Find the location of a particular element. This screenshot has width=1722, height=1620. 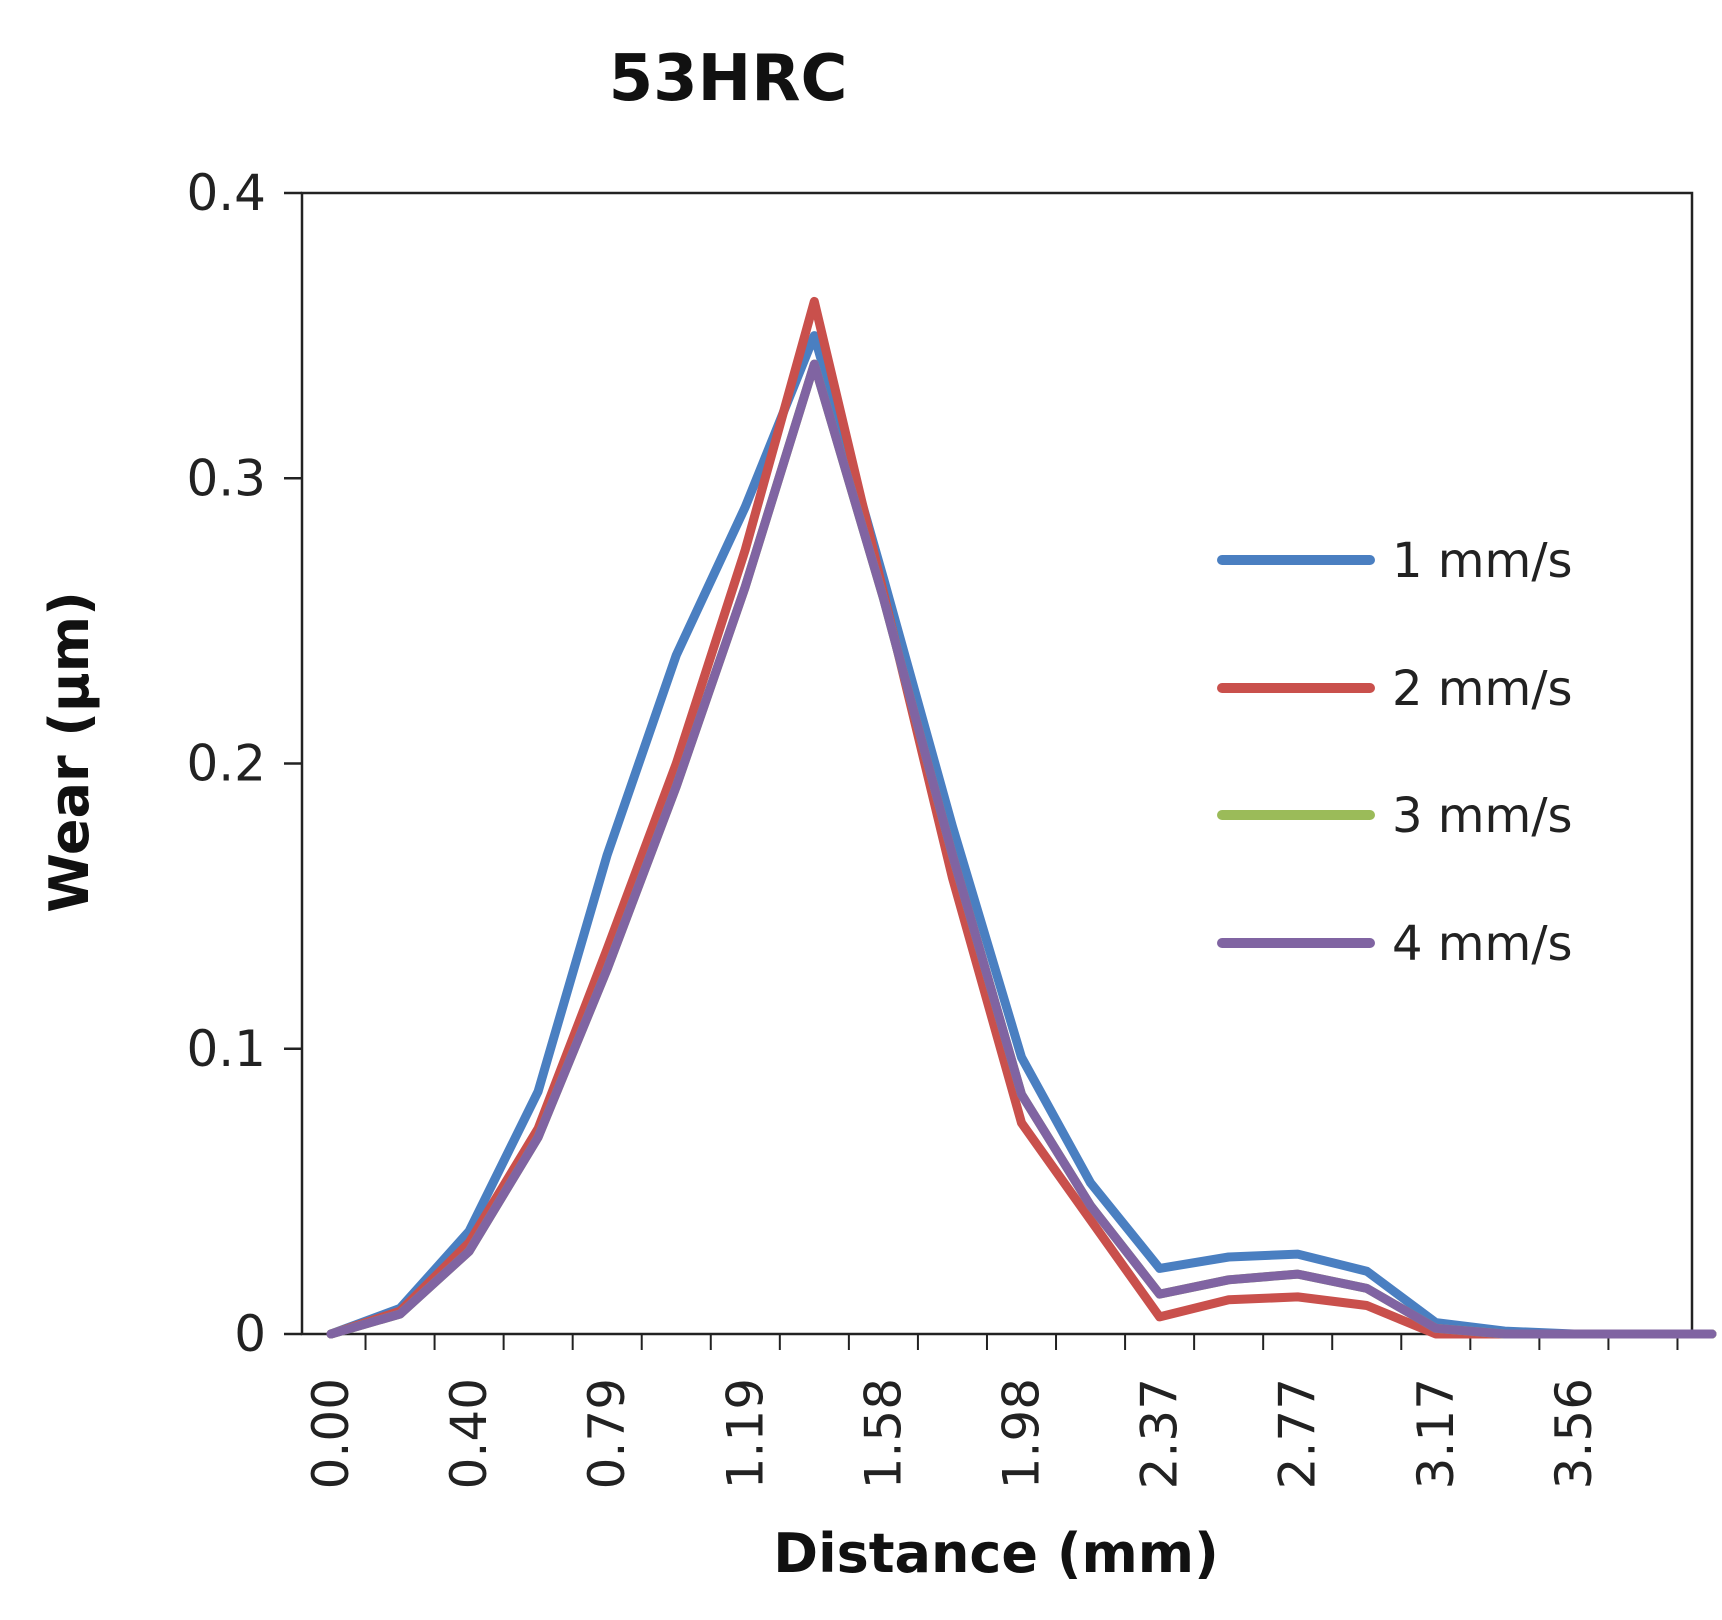

y-tick-label: 0 is located at coordinates (250, 1334).